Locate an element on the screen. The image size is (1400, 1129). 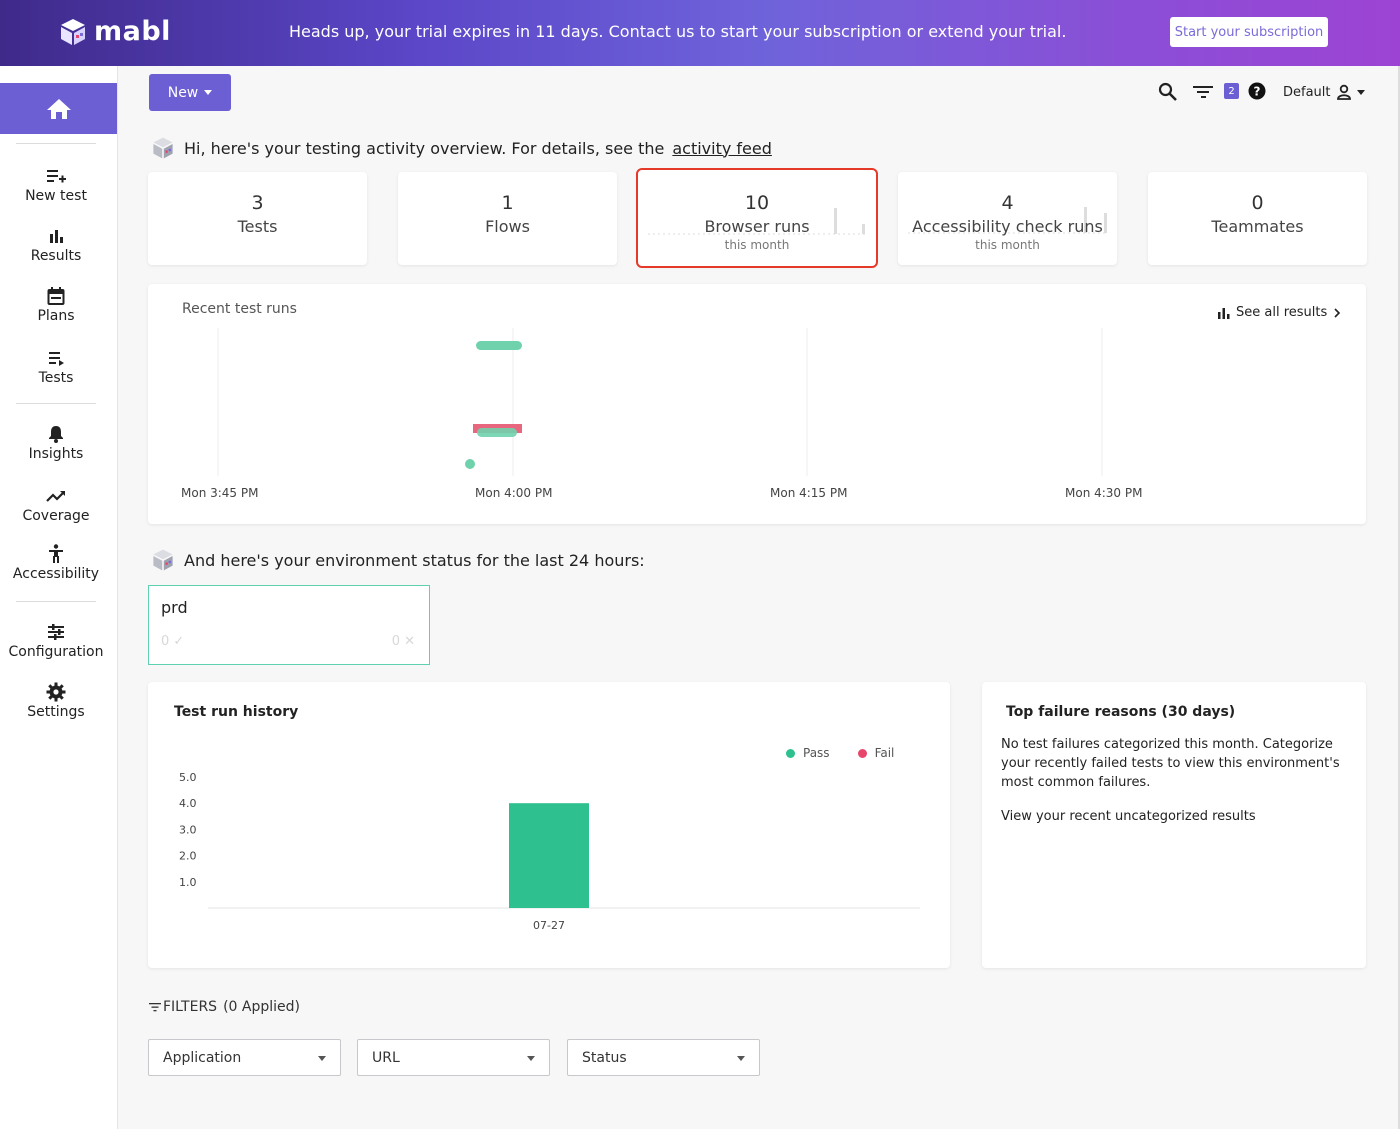
stat-card-browser-runs: 10 Browser runs this month is located at coordinates (757, 218).